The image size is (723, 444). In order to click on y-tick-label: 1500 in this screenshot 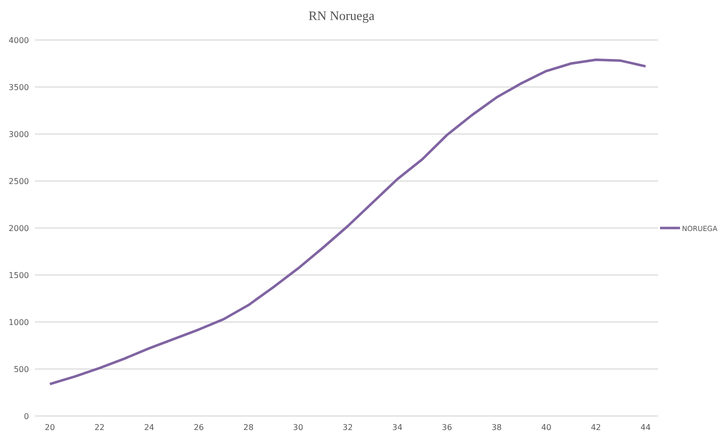, I will do `click(18, 275)`.